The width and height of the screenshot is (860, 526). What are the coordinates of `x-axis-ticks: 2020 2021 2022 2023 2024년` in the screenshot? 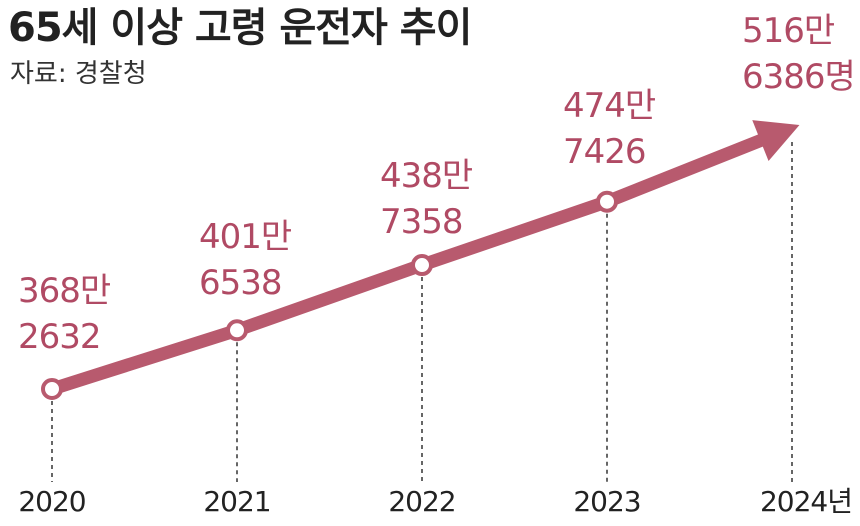 It's located at (435, 501).